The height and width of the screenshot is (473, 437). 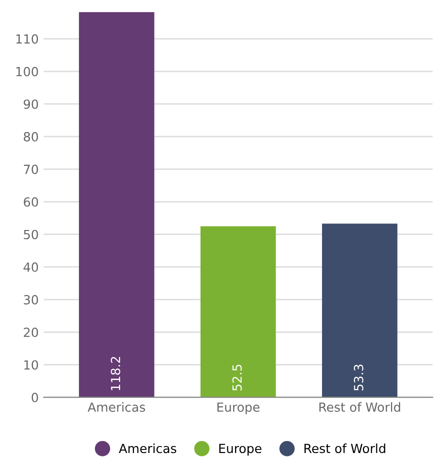 What do you see at coordinates (359, 407) in the screenshot?
I see `x-tick-label: Rest of World` at bounding box center [359, 407].